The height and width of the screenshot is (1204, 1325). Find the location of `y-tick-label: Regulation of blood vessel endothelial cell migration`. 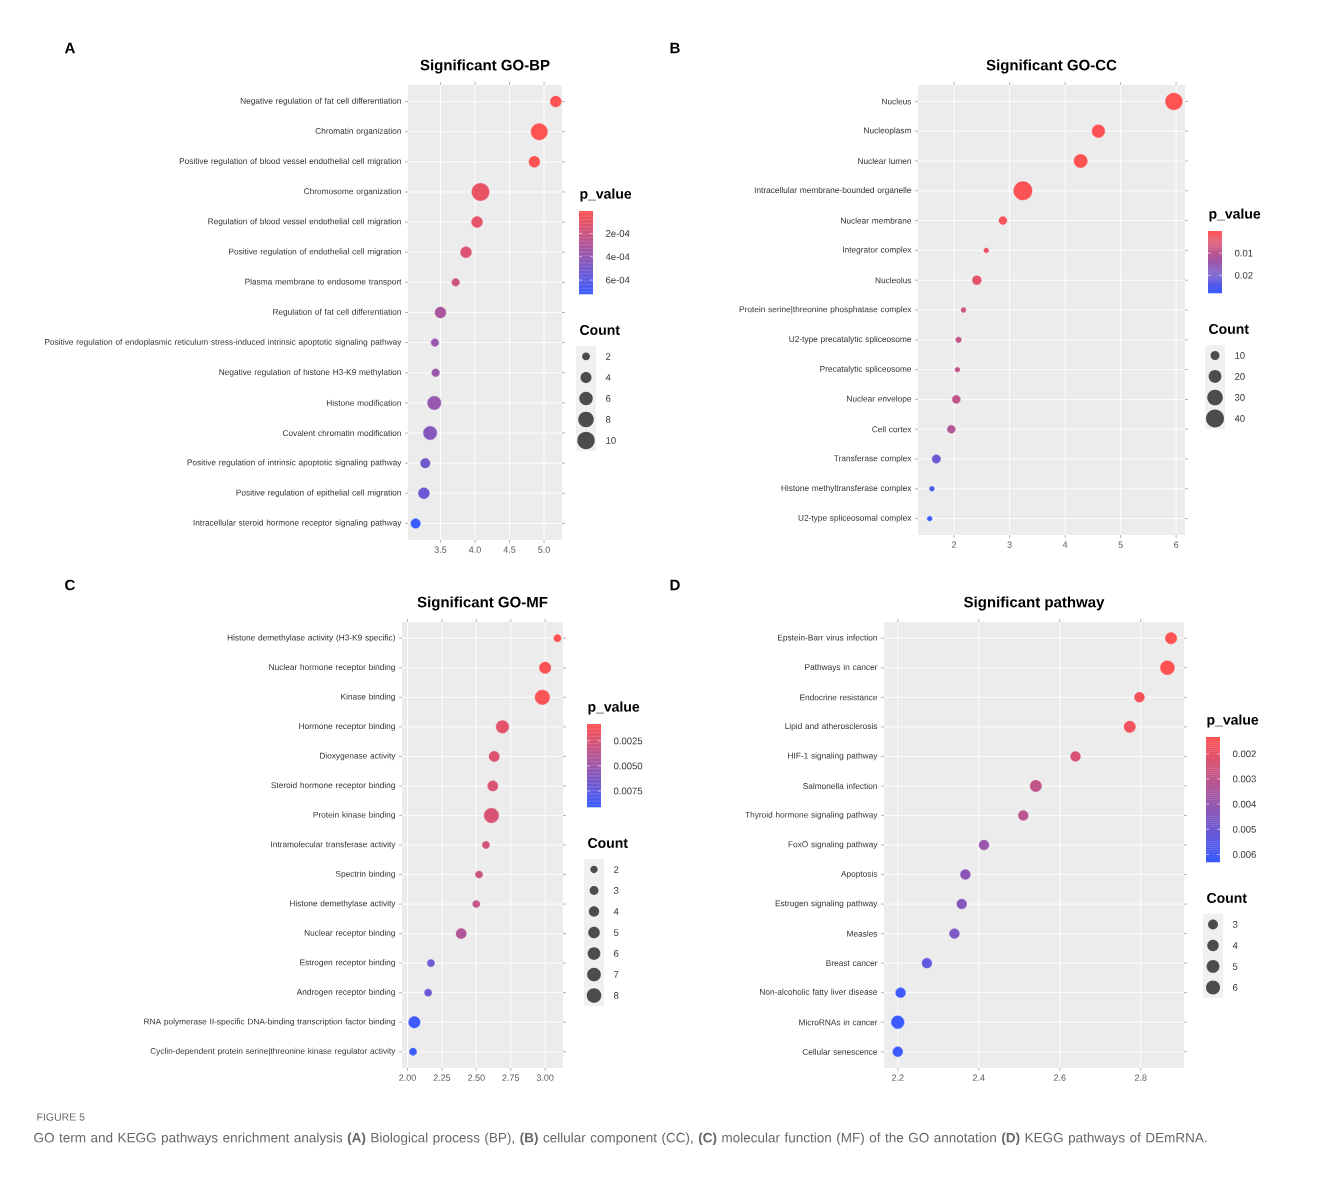

y-tick-label: Regulation of blood vessel endothelial cell migration is located at coordinates (304, 222).